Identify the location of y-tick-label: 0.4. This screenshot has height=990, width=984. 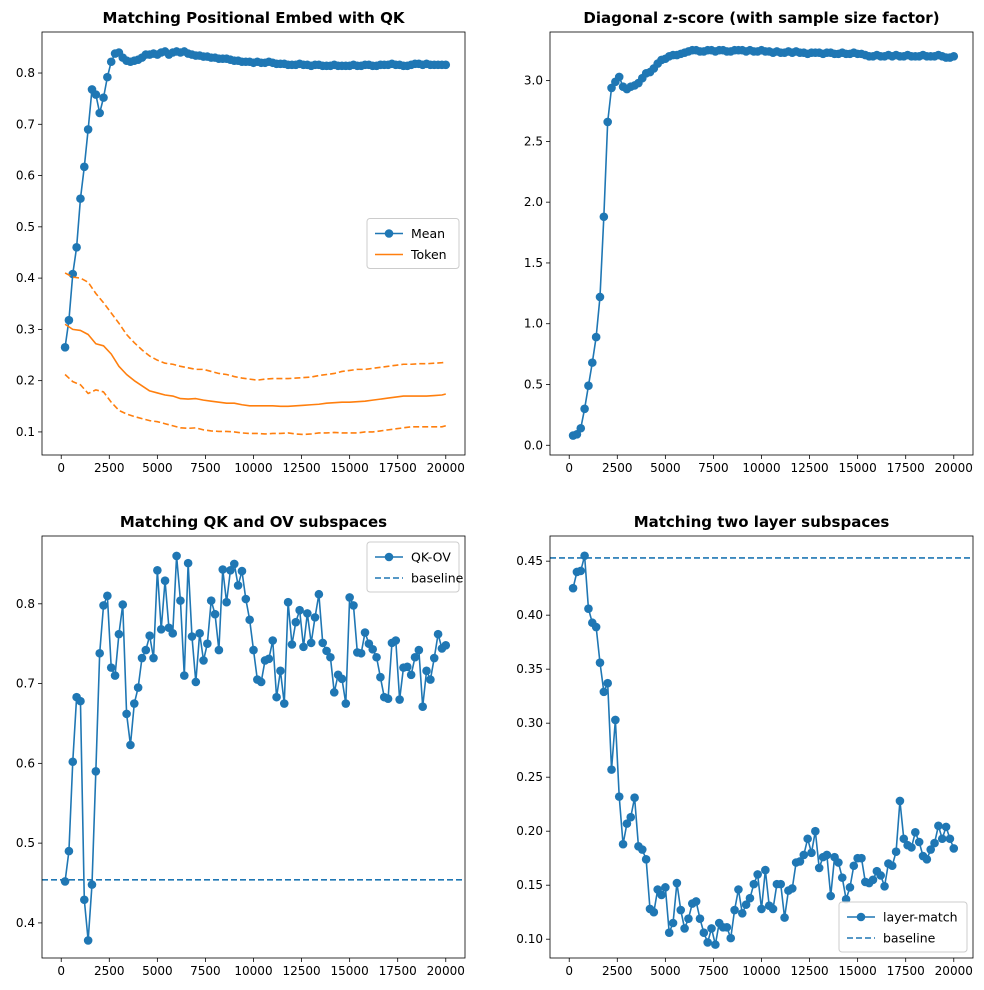
(25, 278).